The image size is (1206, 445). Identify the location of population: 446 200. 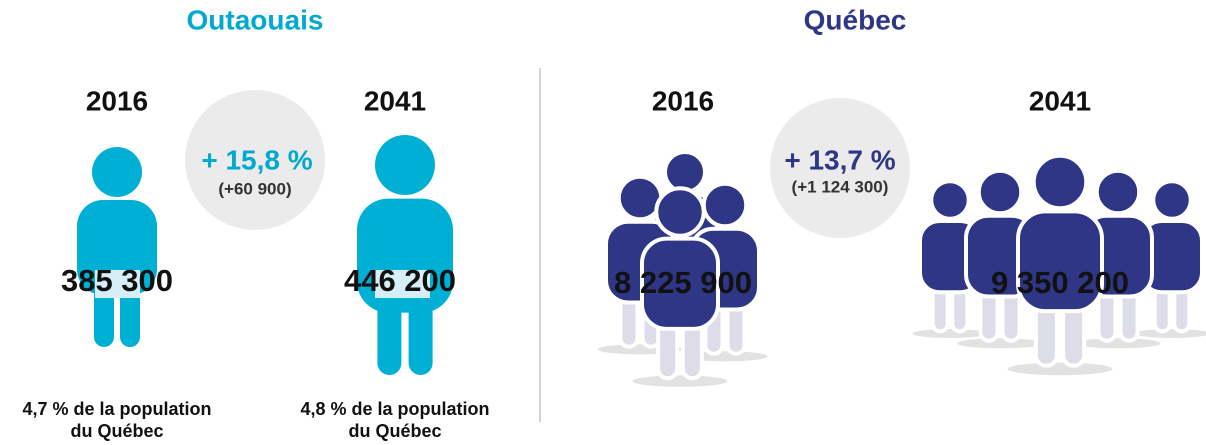
(400, 280).